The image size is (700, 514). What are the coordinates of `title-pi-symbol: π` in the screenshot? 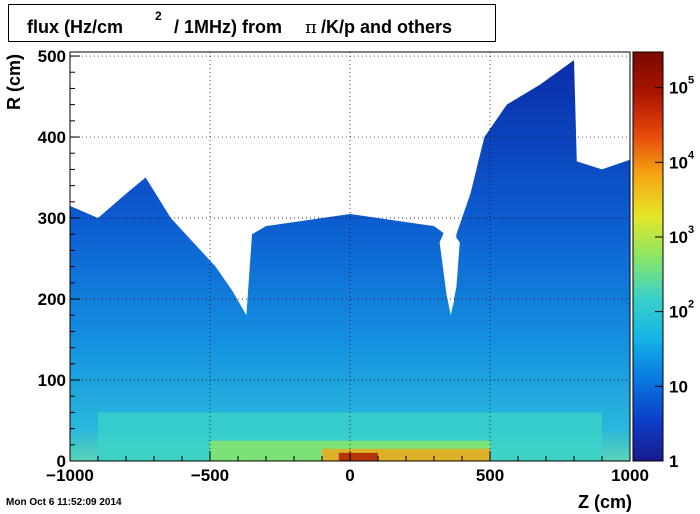 It's located at (311, 27).